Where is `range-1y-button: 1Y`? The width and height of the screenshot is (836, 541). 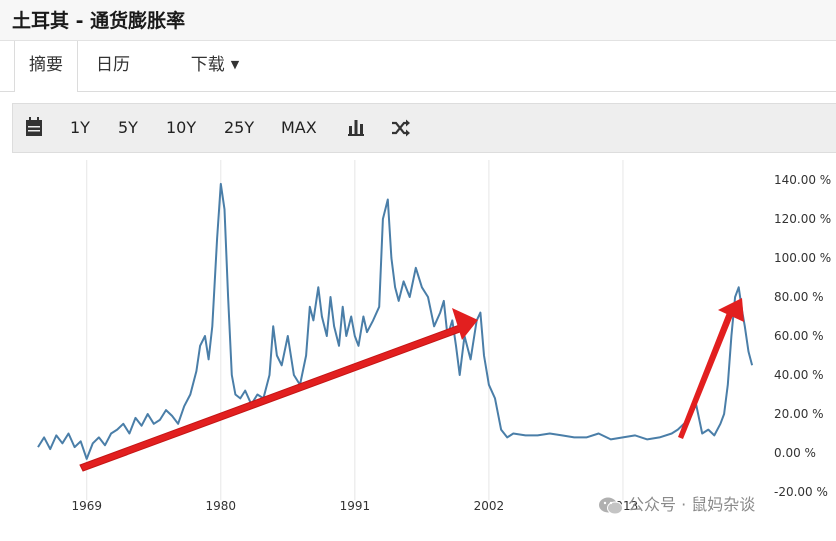
range-1y-button: 1Y is located at coordinates (80, 127).